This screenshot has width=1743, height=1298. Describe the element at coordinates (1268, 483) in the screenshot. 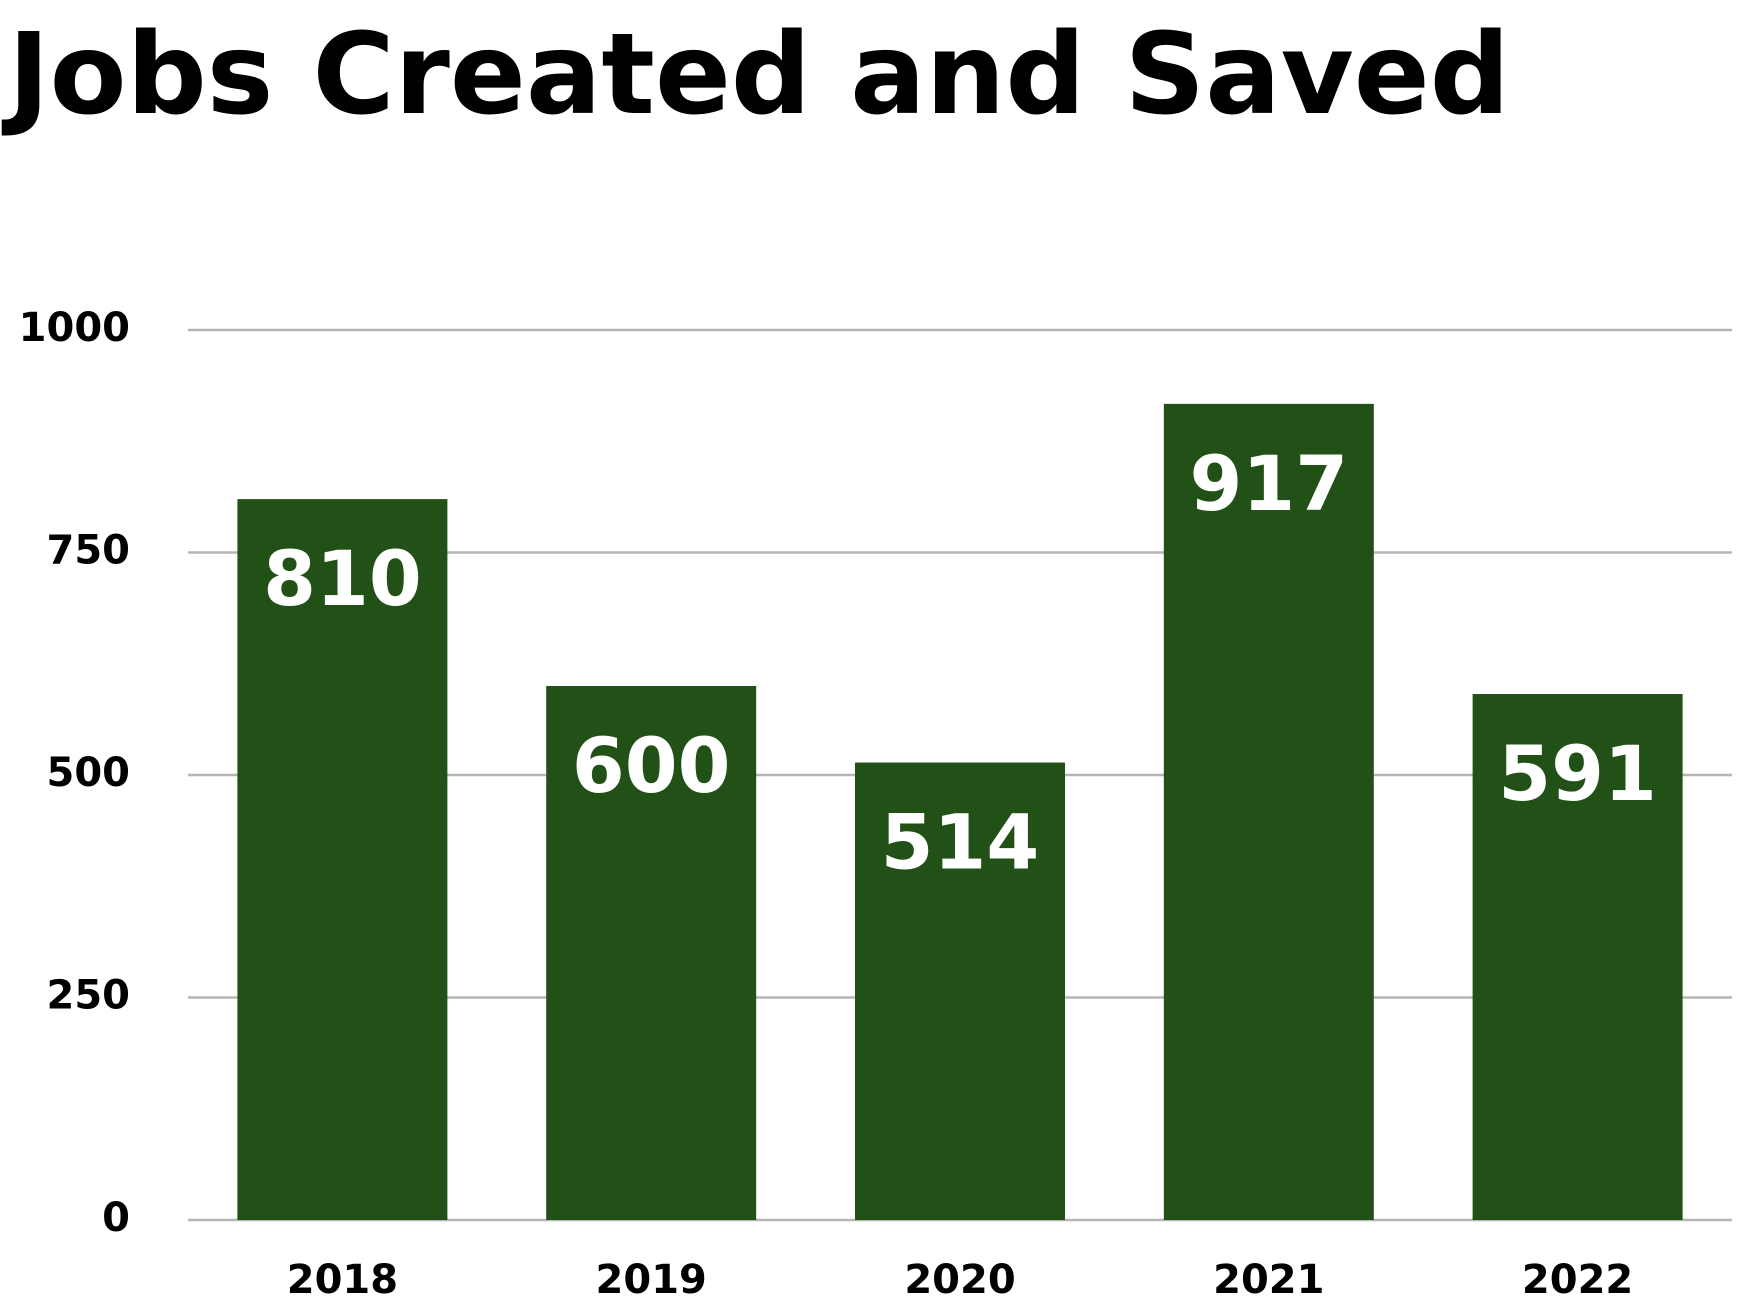

I see `value-label: 917` at that location.